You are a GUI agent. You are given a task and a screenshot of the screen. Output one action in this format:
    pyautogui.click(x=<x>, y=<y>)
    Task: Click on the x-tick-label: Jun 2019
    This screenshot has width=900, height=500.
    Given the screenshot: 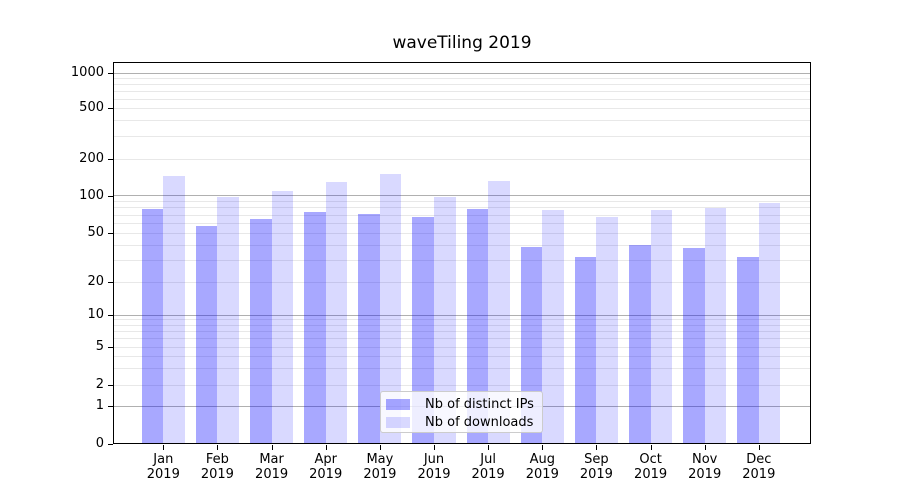 What is the action you would take?
    pyautogui.click(x=434, y=467)
    